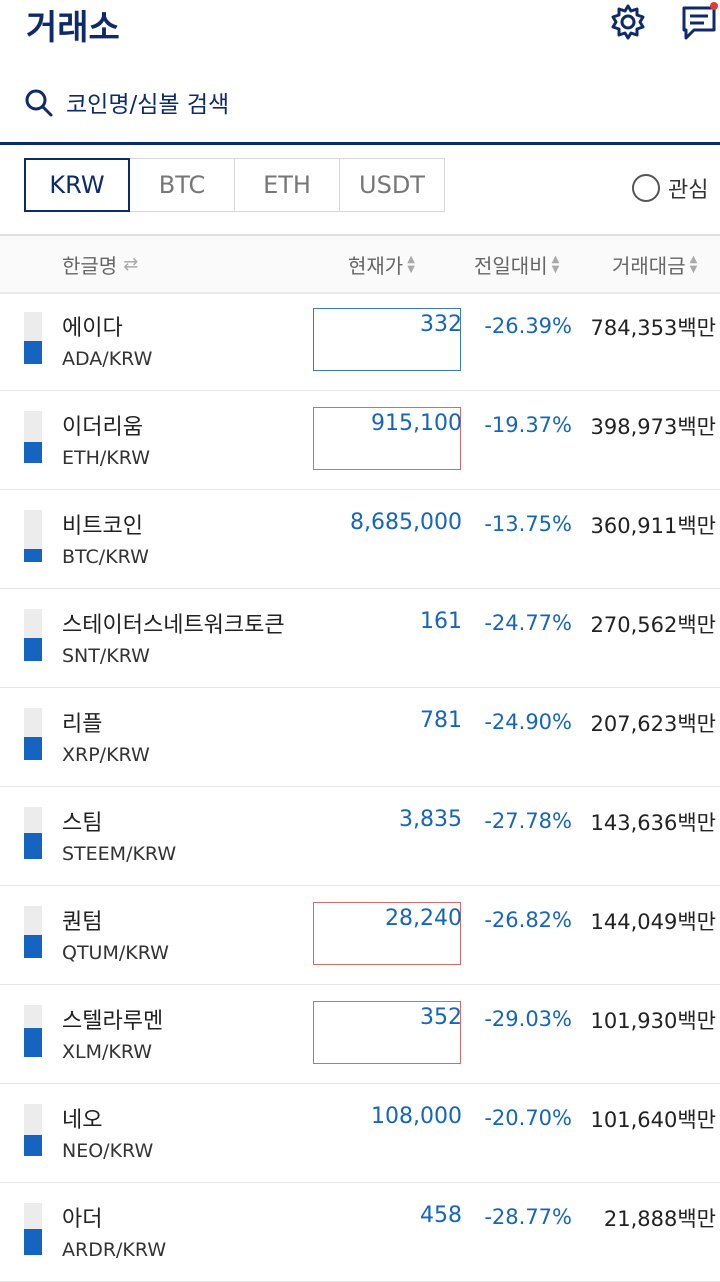  I want to click on coin-change: -19.37%, so click(528, 425).